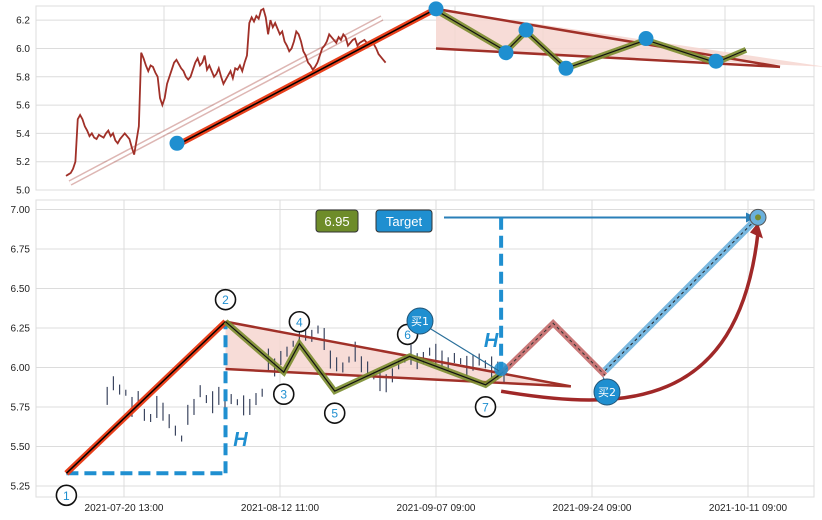  Describe the element at coordinates (756, 230) in the screenshot. I see `curve-arrowhead` at that location.